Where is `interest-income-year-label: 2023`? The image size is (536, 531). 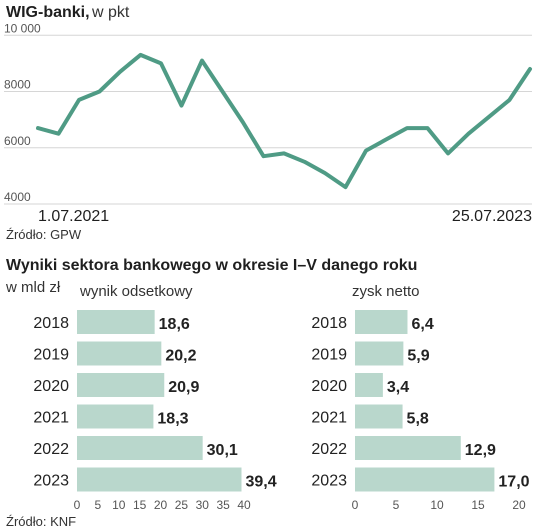
interest-income-year-label: 2023 is located at coordinates (51, 481).